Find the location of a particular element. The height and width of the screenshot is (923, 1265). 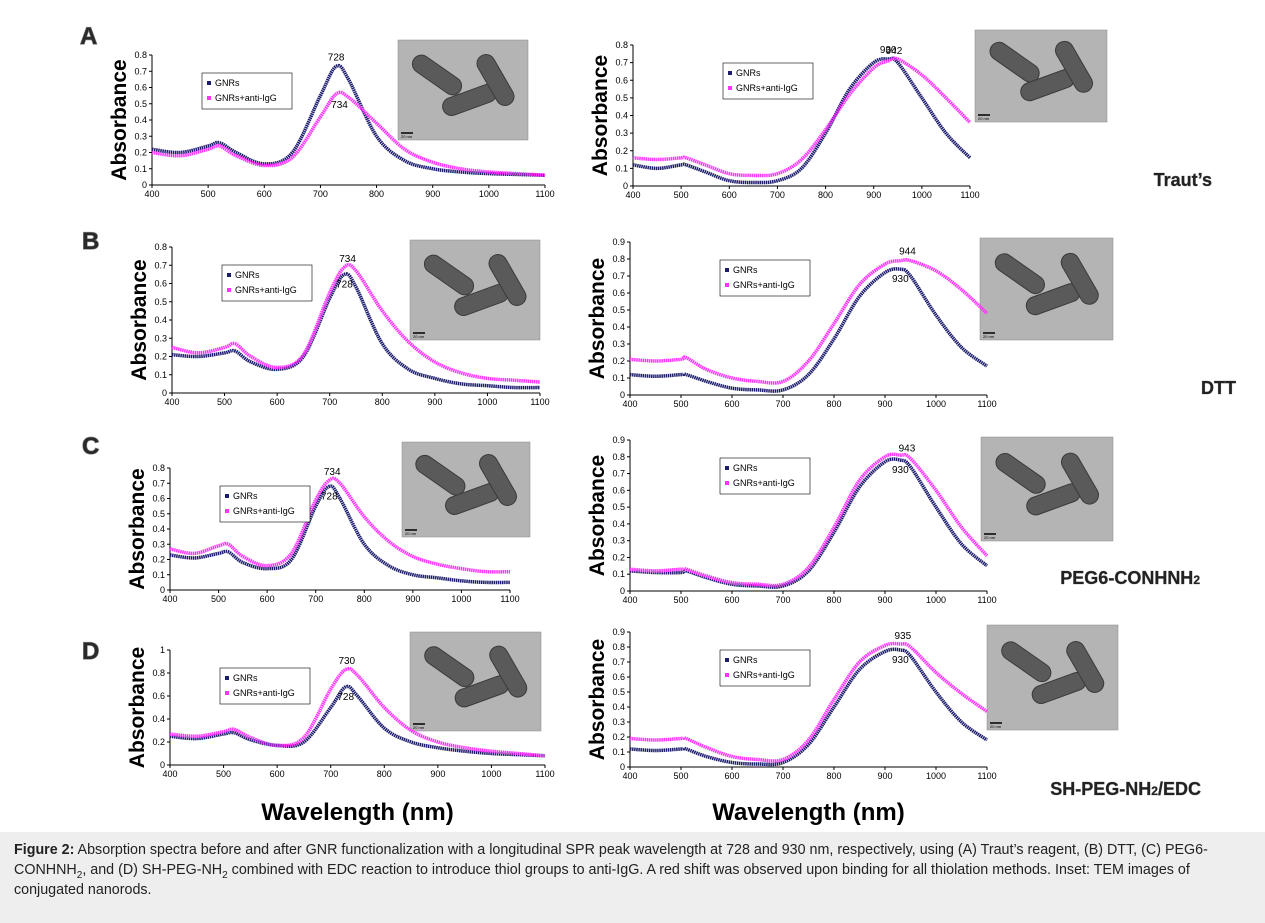

x-tick-label: 700 is located at coordinates (782, 404).